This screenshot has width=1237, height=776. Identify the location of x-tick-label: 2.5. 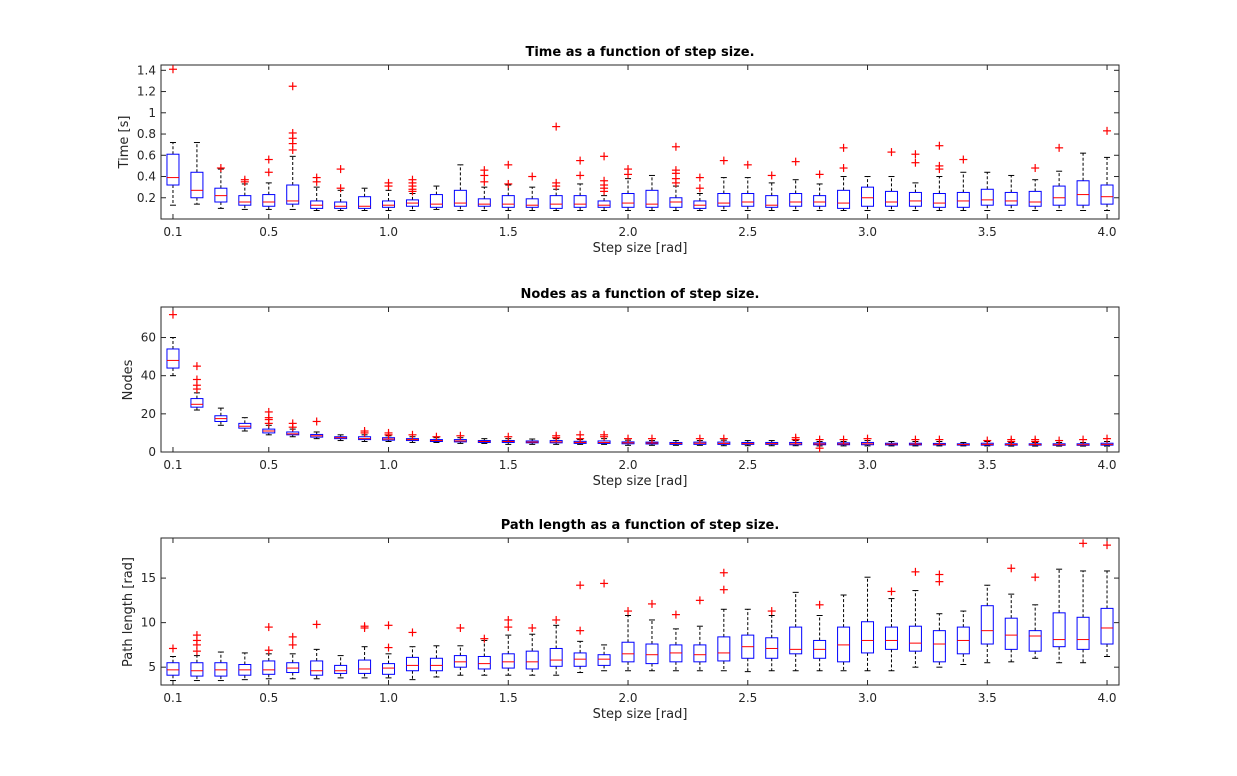
(747, 698).